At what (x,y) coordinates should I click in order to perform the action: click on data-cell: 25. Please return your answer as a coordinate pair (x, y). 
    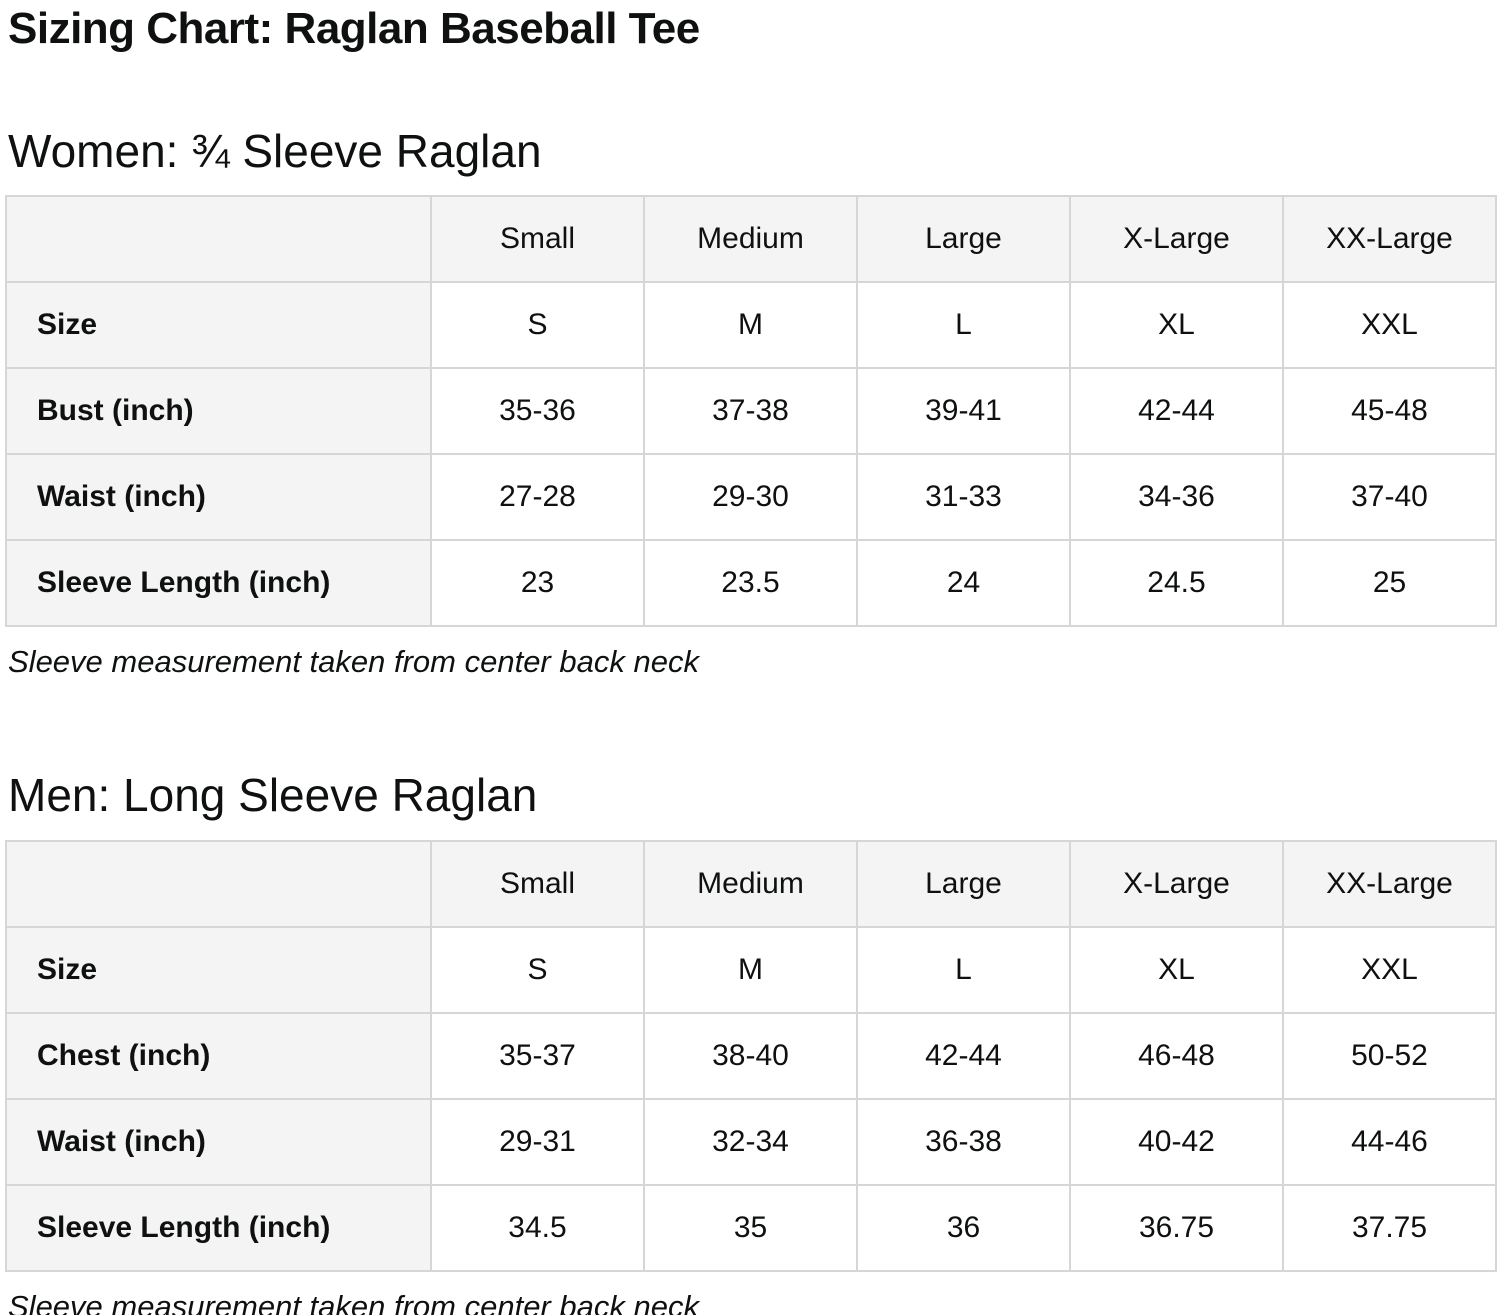
    Looking at the image, I should click on (1389, 583).